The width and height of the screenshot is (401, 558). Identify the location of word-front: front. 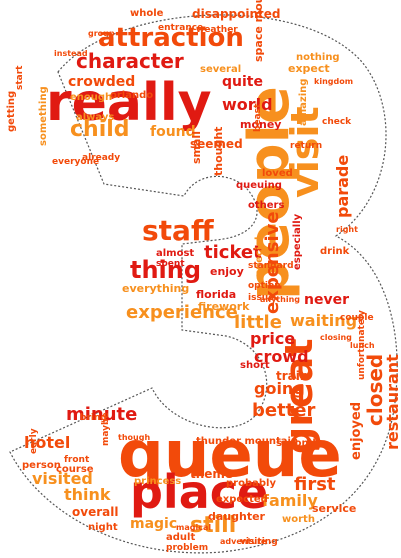
(77, 460).